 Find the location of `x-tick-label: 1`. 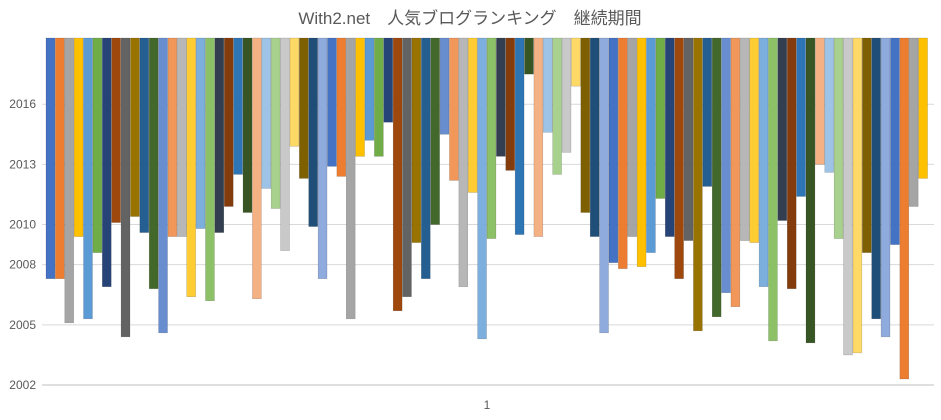

x-tick-label: 1 is located at coordinates (487, 405).